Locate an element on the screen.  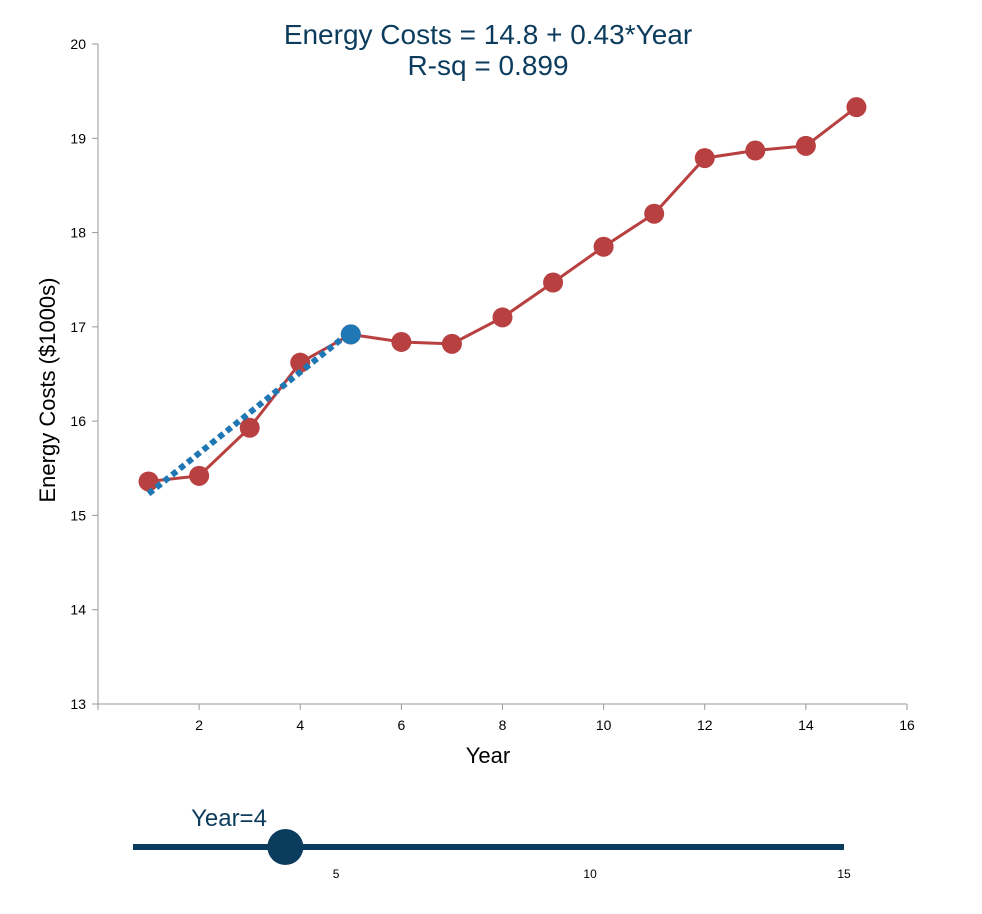
y-tick-label: 15 is located at coordinates (78, 515).